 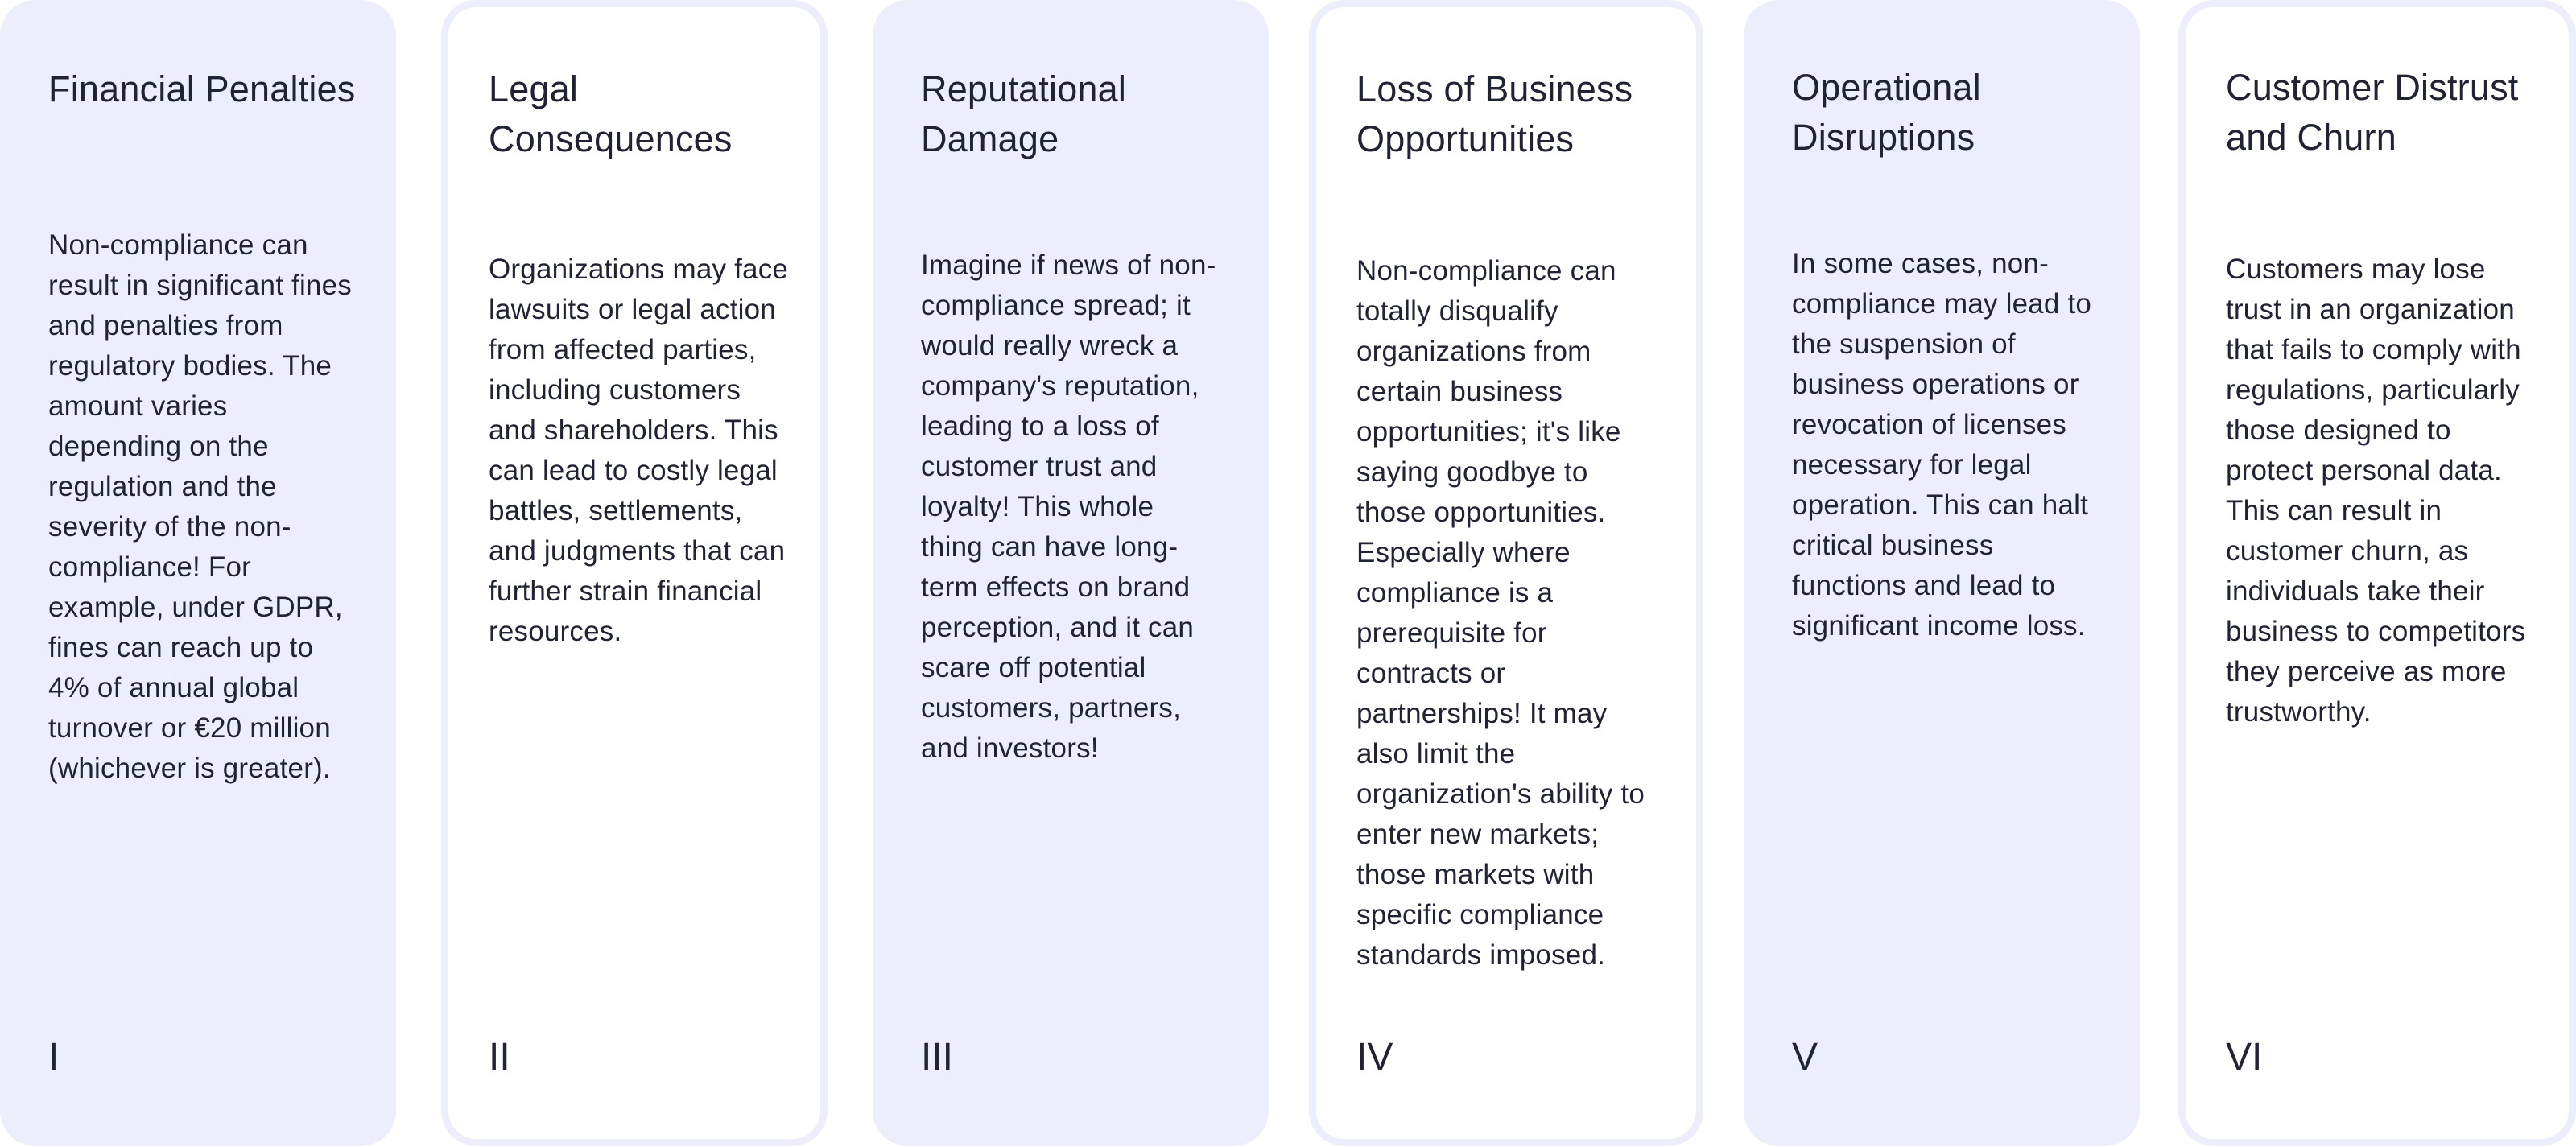 What do you see at coordinates (611, 113) in the screenshot?
I see `card-title: Legal Consequences` at bounding box center [611, 113].